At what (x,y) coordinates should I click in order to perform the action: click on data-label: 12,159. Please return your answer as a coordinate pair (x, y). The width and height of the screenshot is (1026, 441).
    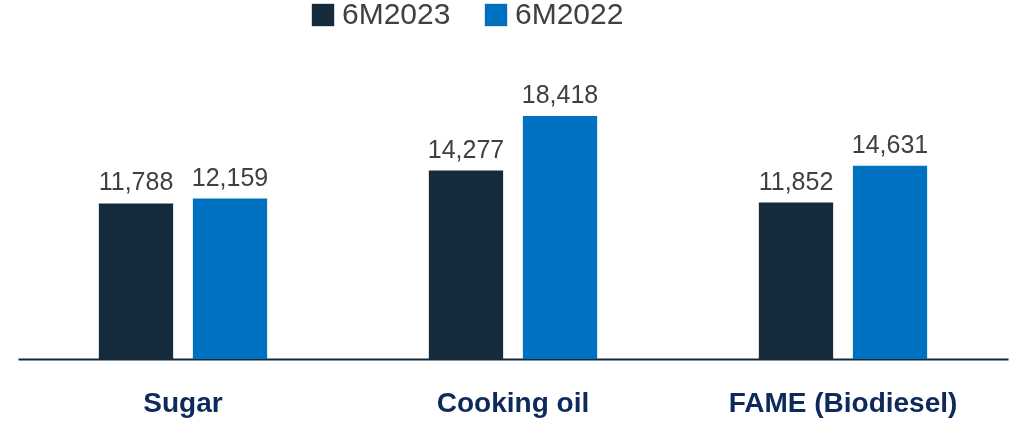
    Looking at the image, I should click on (230, 176).